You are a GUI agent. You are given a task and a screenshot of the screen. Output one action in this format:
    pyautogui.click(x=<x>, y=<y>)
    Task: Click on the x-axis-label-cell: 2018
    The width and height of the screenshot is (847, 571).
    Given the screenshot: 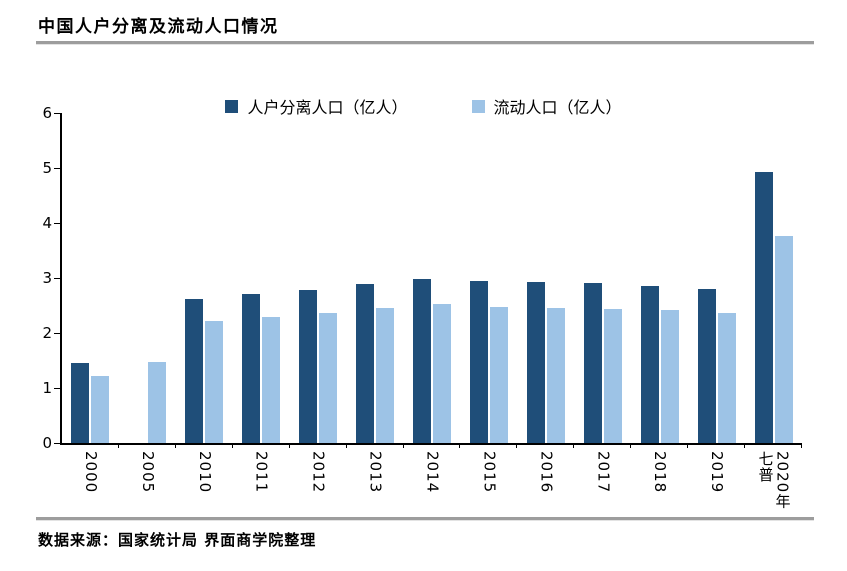 What is the action you would take?
    pyautogui.click(x=659, y=480)
    